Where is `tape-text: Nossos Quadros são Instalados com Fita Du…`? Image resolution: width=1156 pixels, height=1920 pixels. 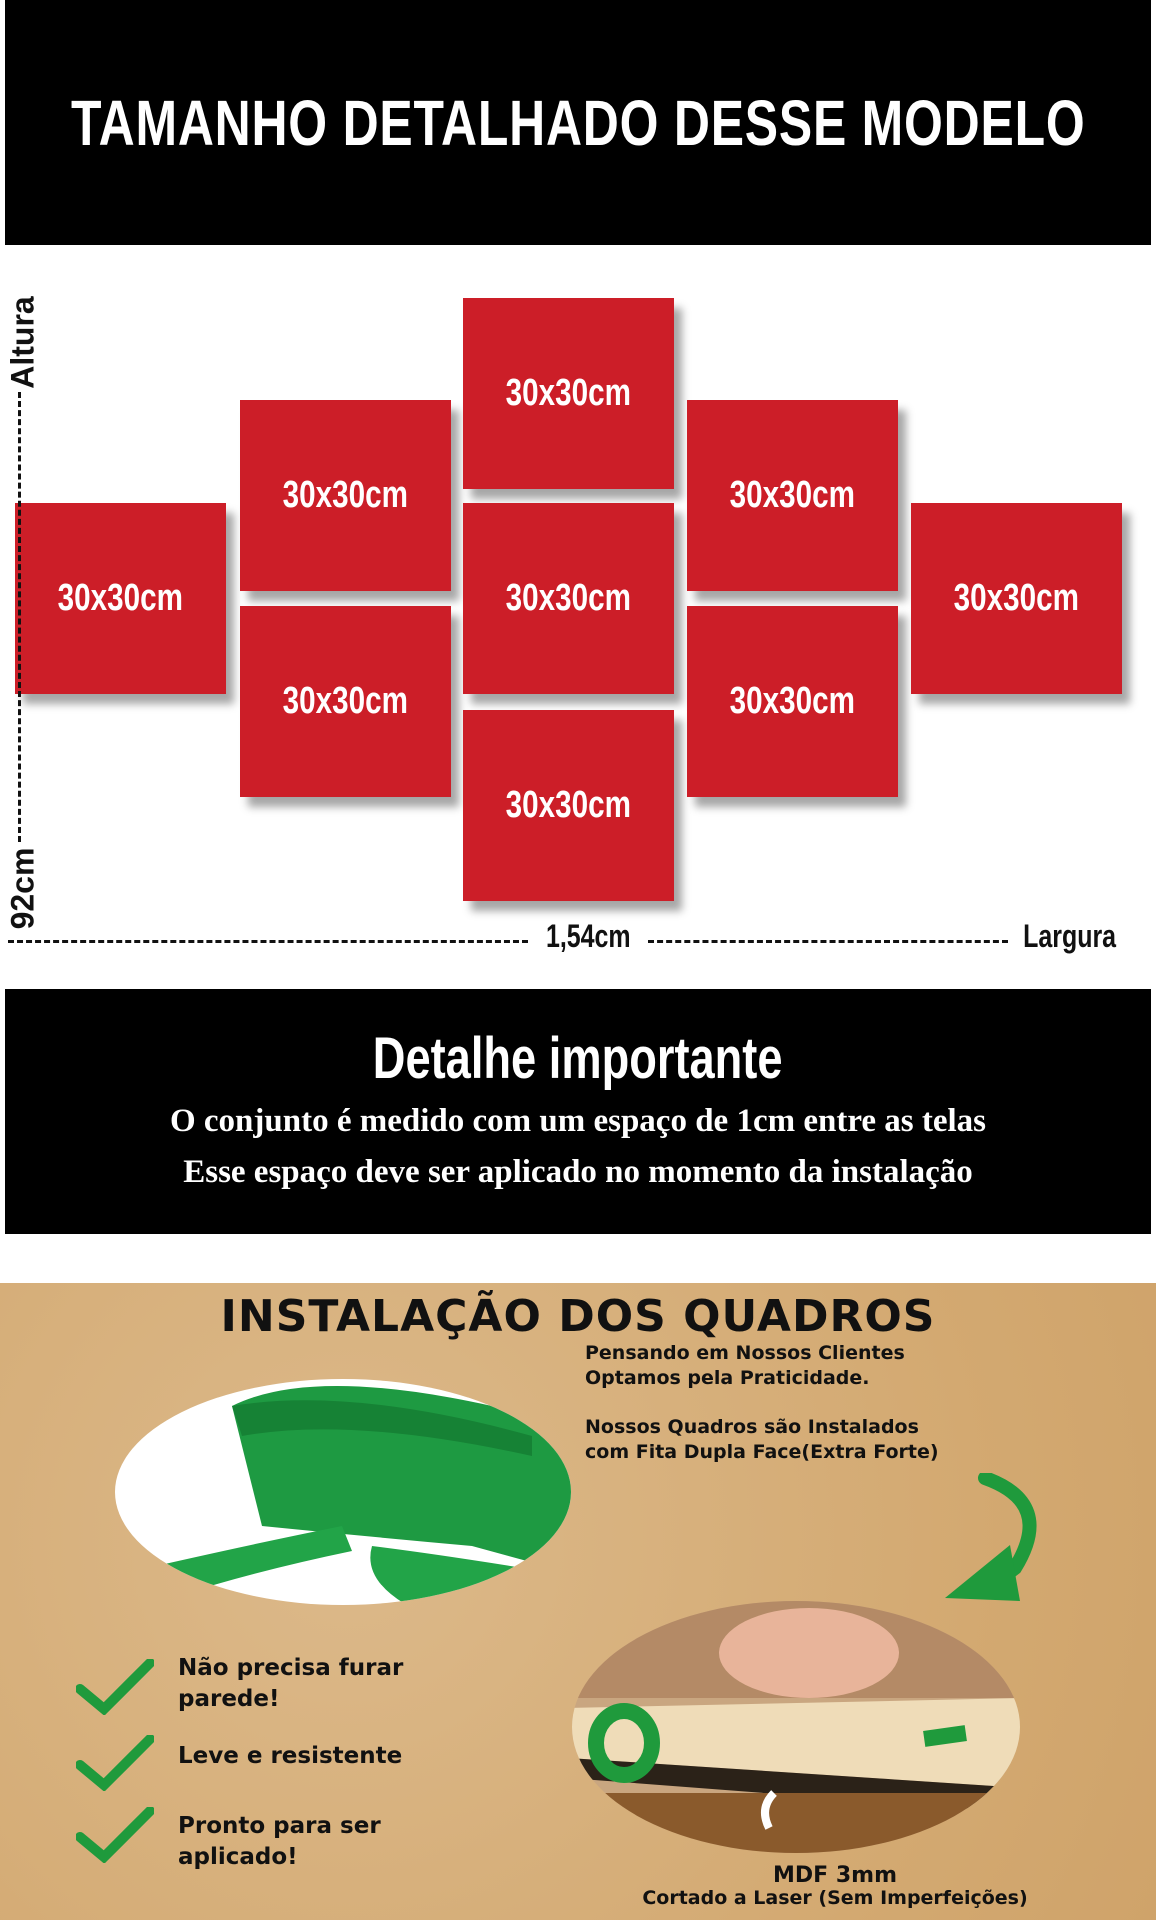
tape-text: Nossos Quadros são Instalados com Fita Du… is located at coordinates (762, 1439).